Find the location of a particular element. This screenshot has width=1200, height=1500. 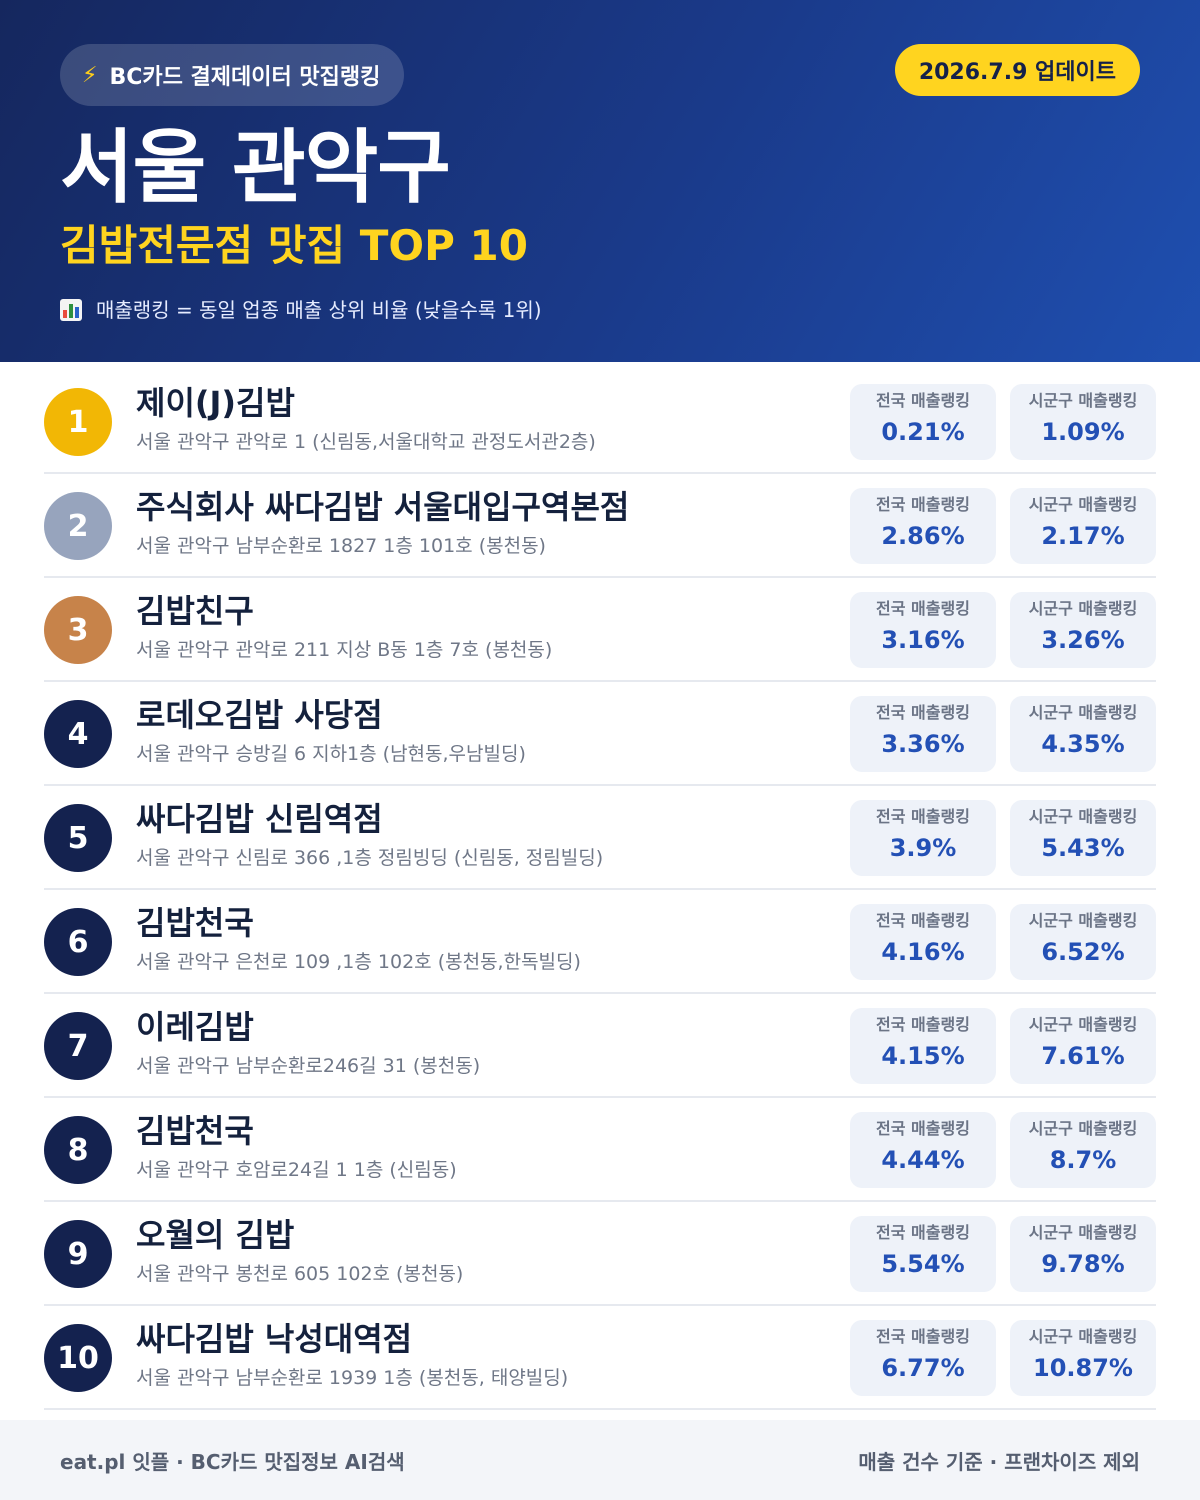

local-ranking-value: 5.43% is located at coordinates (1083, 848).